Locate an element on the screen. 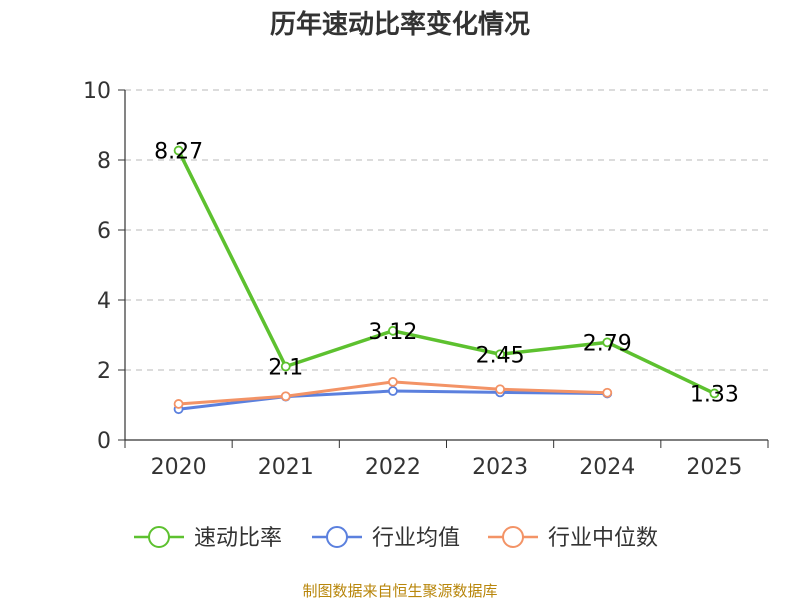  x-tick-label: 2025 is located at coordinates (714, 467).